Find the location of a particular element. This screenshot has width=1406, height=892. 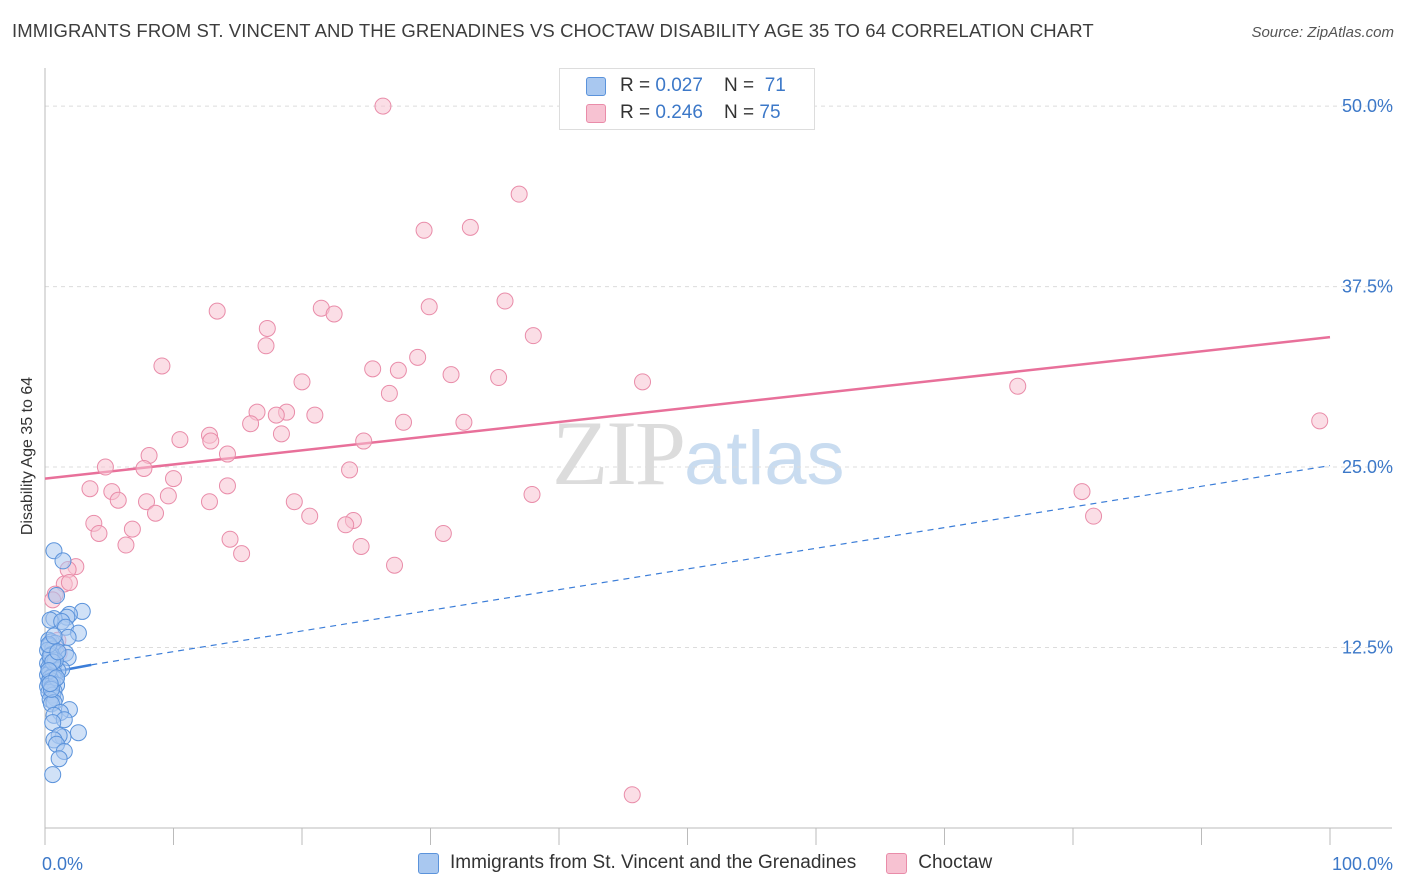

y-tick-label: 25.0% is located at coordinates (1367, 467).